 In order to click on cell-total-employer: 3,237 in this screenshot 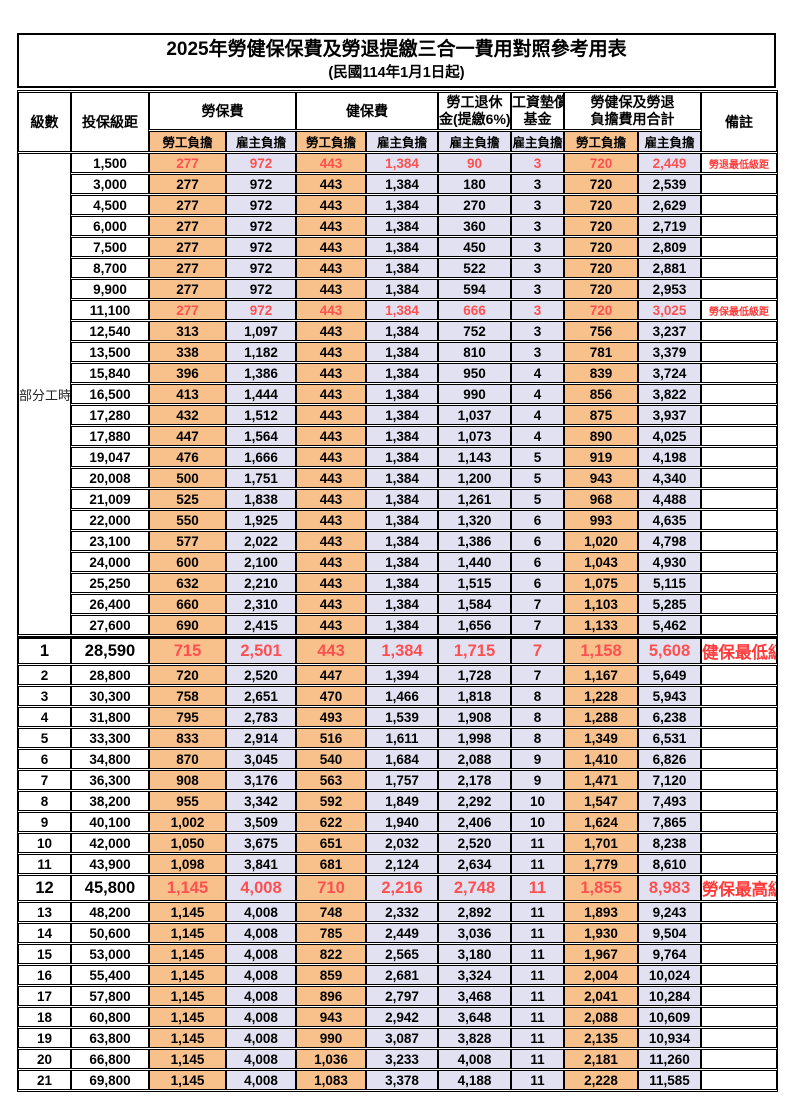, I will do `click(669, 331)`.